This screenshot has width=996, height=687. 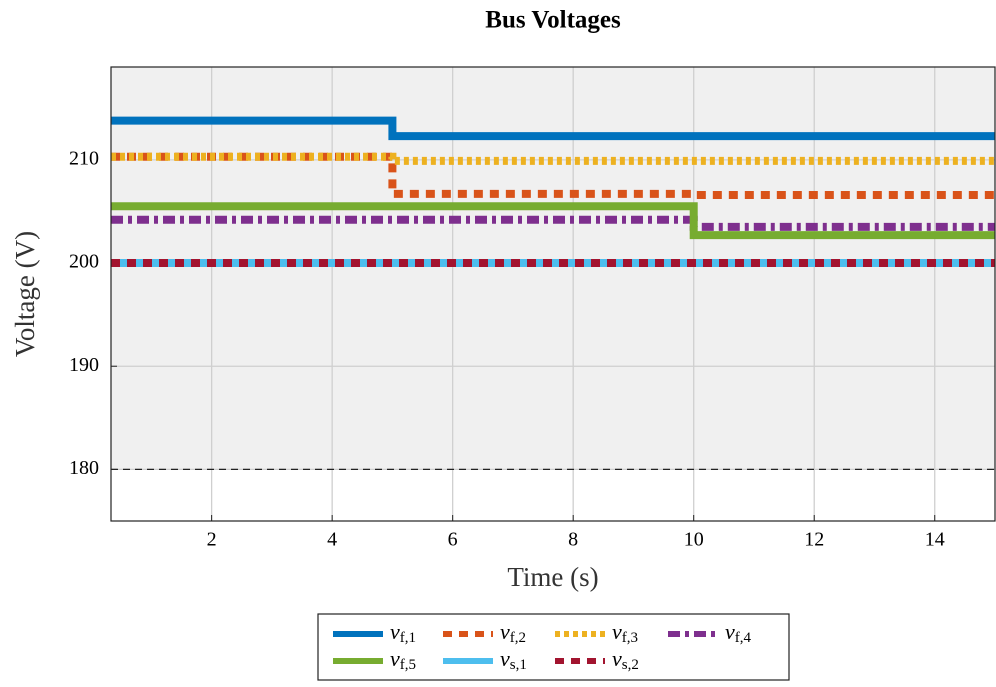 I want to click on legend-label: vf,2, so click(x=513, y=632).